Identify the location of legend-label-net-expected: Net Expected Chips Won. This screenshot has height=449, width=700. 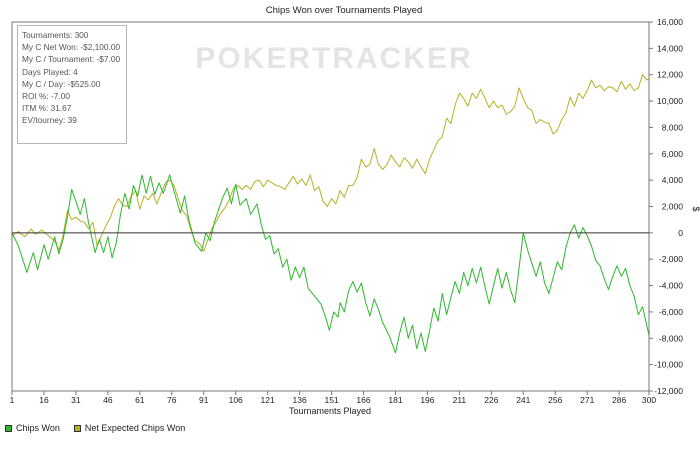
(135, 428).